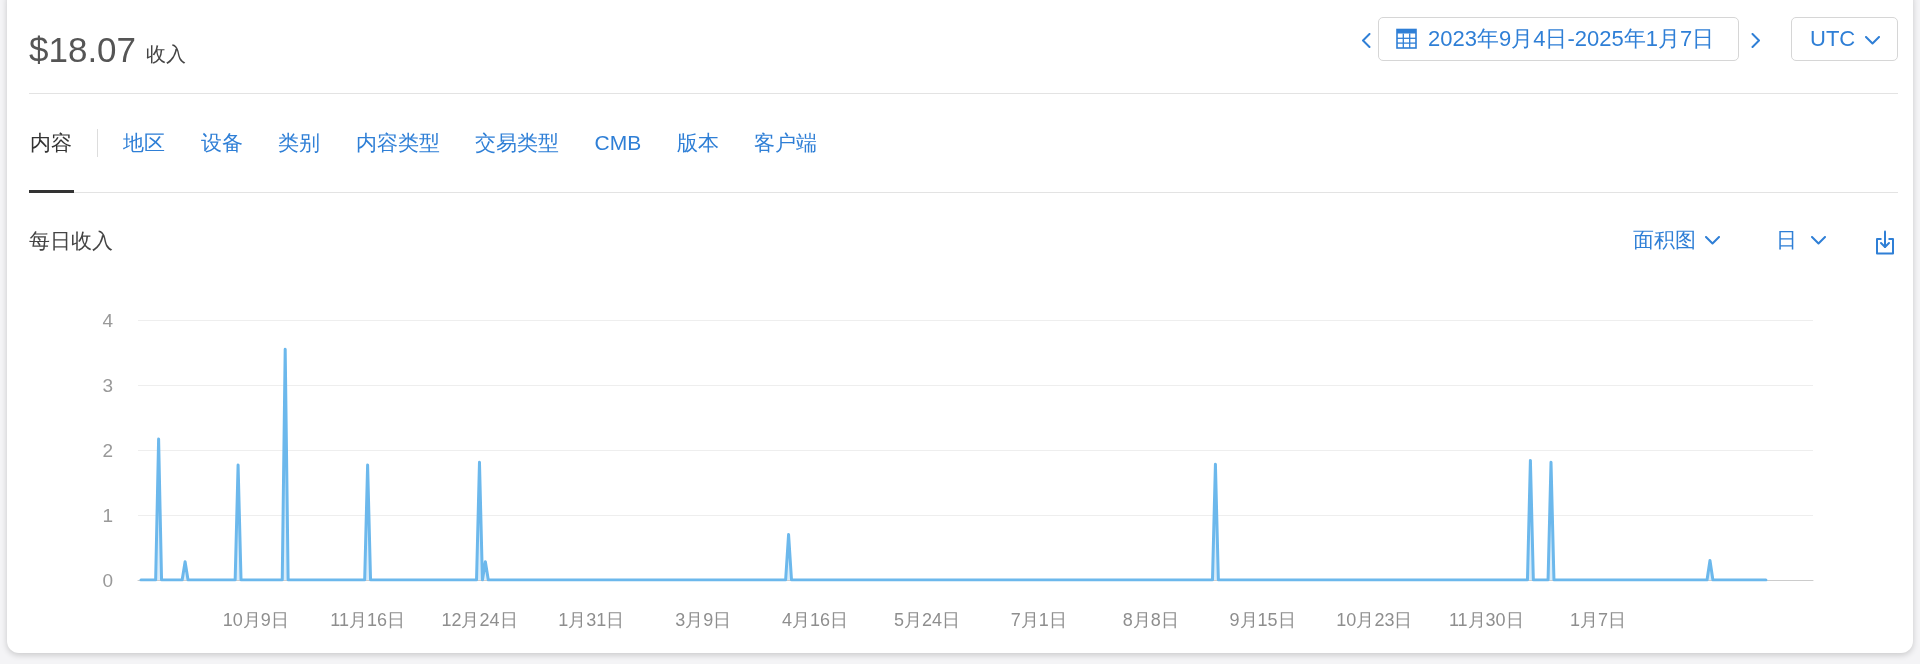  What do you see at coordinates (697, 142) in the screenshot?
I see `text: 版本` at bounding box center [697, 142].